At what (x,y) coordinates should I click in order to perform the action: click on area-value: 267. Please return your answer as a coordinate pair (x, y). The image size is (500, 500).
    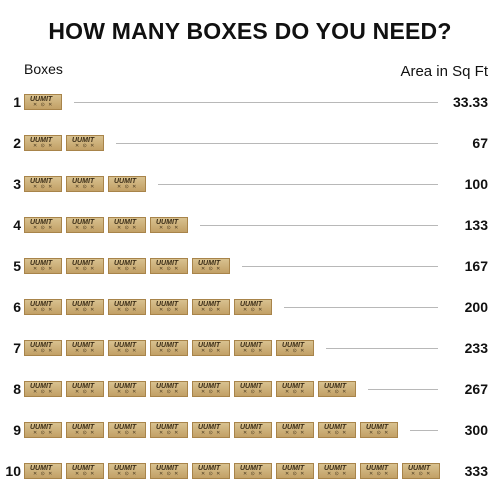
    Looking at the image, I should click on (476, 389).